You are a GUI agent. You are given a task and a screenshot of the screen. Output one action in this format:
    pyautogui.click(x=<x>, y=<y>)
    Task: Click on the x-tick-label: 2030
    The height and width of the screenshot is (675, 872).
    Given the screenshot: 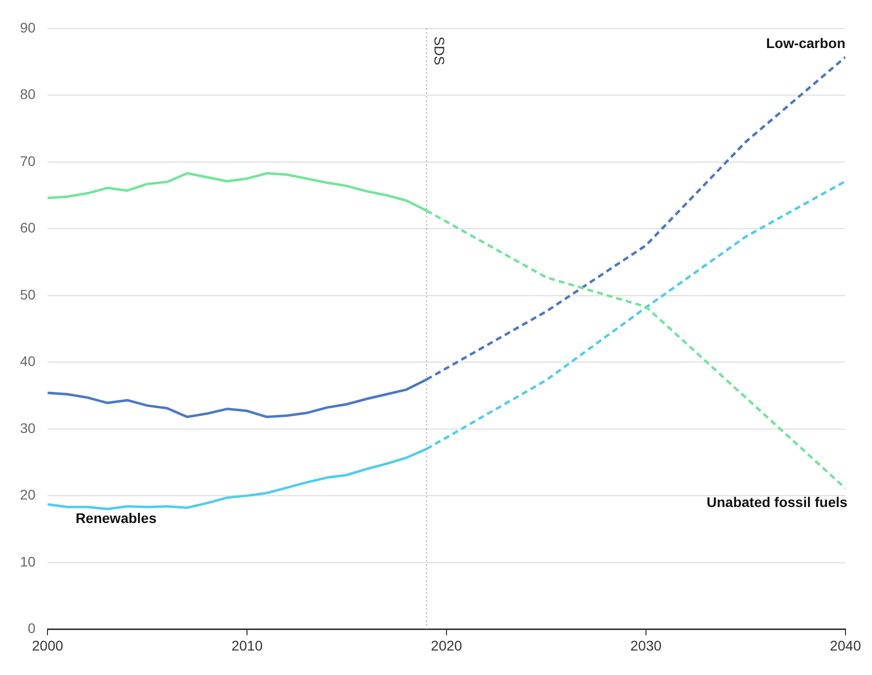 What is the action you would take?
    pyautogui.click(x=646, y=645)
    